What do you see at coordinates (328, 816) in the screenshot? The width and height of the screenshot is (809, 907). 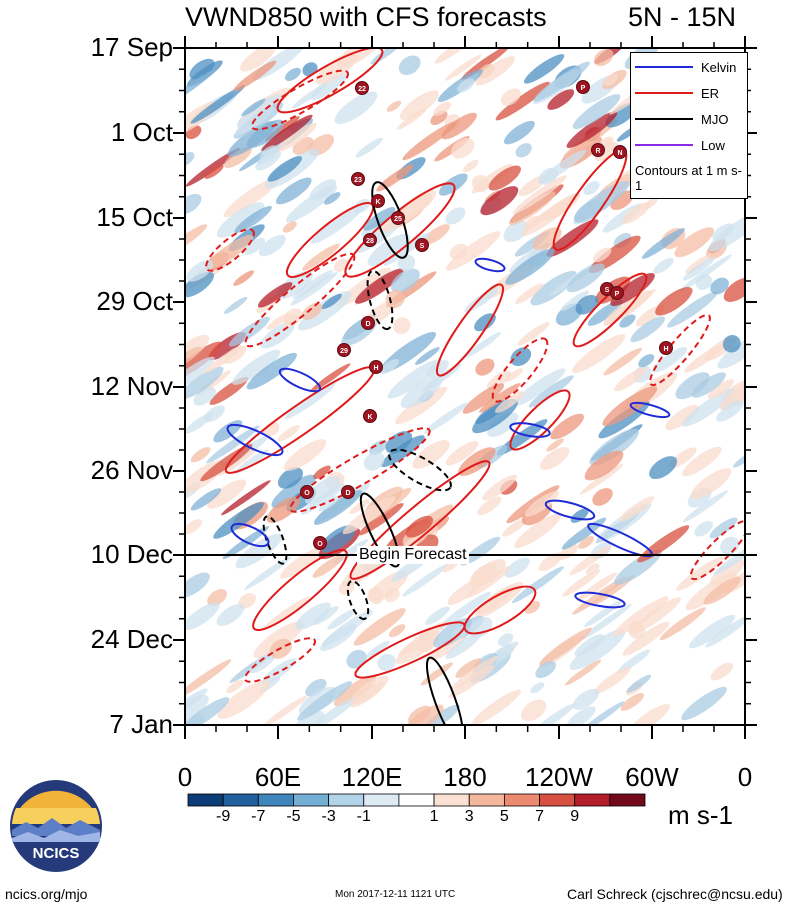 I see `colorbar-label: -3` at bounding box center [328, 816].